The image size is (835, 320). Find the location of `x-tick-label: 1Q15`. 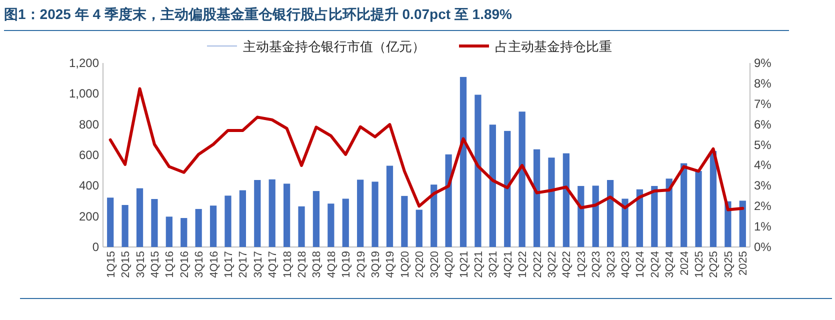

x-tick-label: 1Q15 is located at coordinates (111, 264).